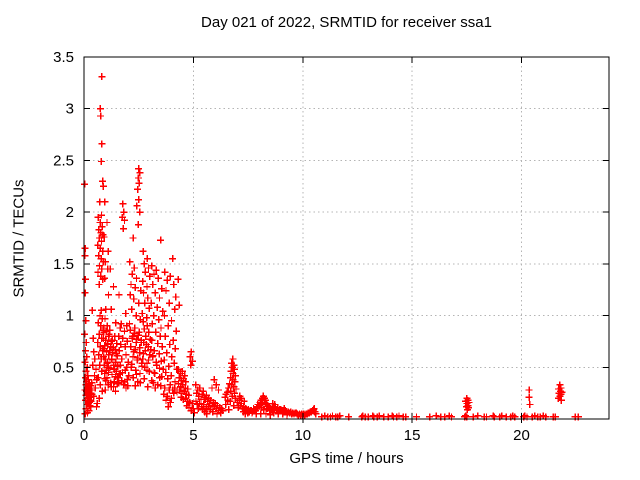 Image resolution: width=640 pixels, height=480 pixels. I want to click on svg-text: 1.5, so click(63, 264).